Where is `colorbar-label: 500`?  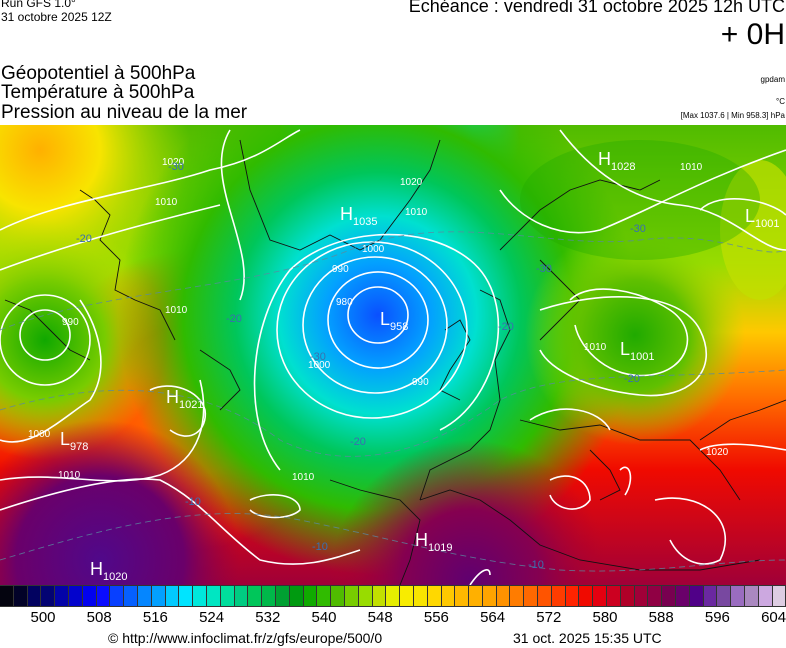 colorbar-label: 500 is located at coordinates (43, 617).